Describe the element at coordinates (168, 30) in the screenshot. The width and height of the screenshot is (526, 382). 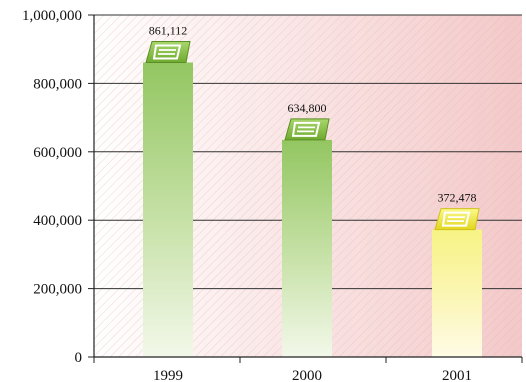
I see `data-label: 861,112` at that location.